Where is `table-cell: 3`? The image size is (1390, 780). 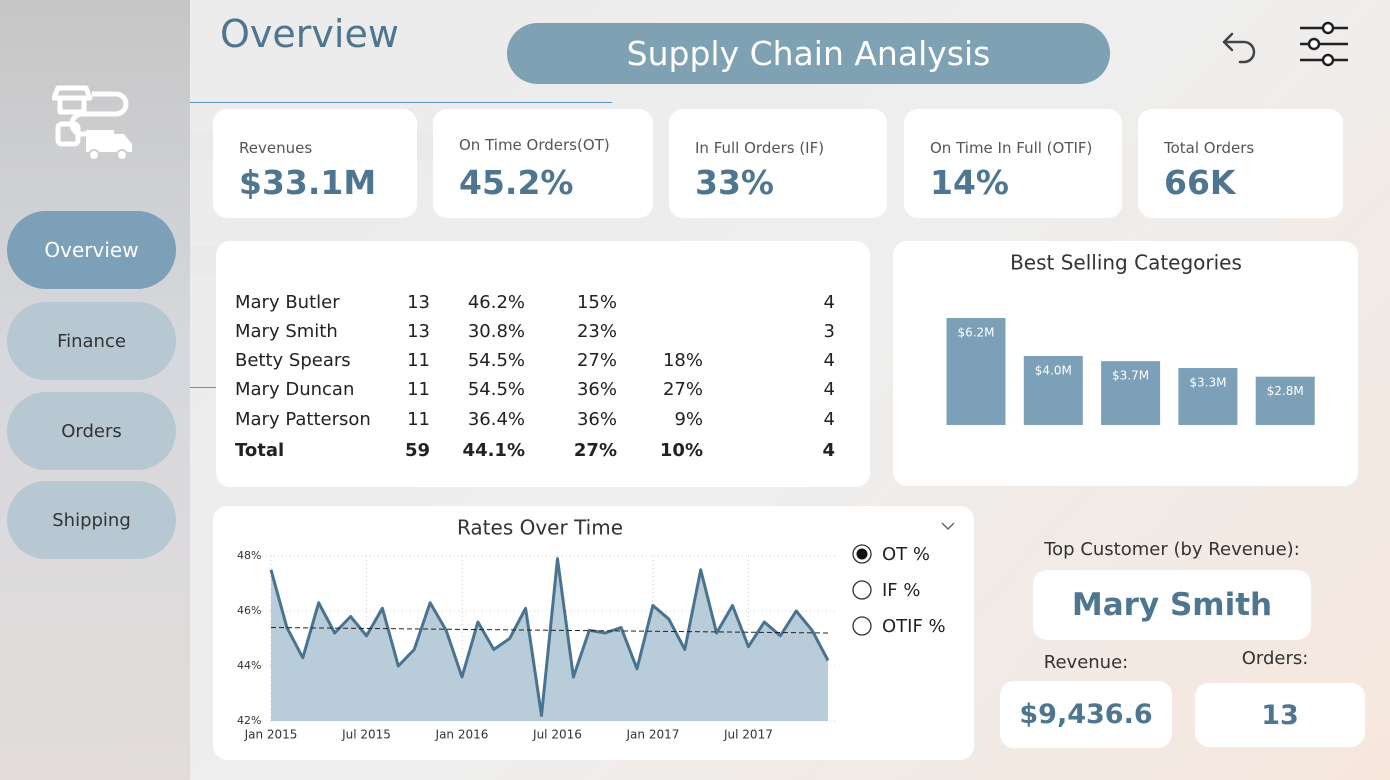
table-cell: 3 is located at coordinates (829, 331).